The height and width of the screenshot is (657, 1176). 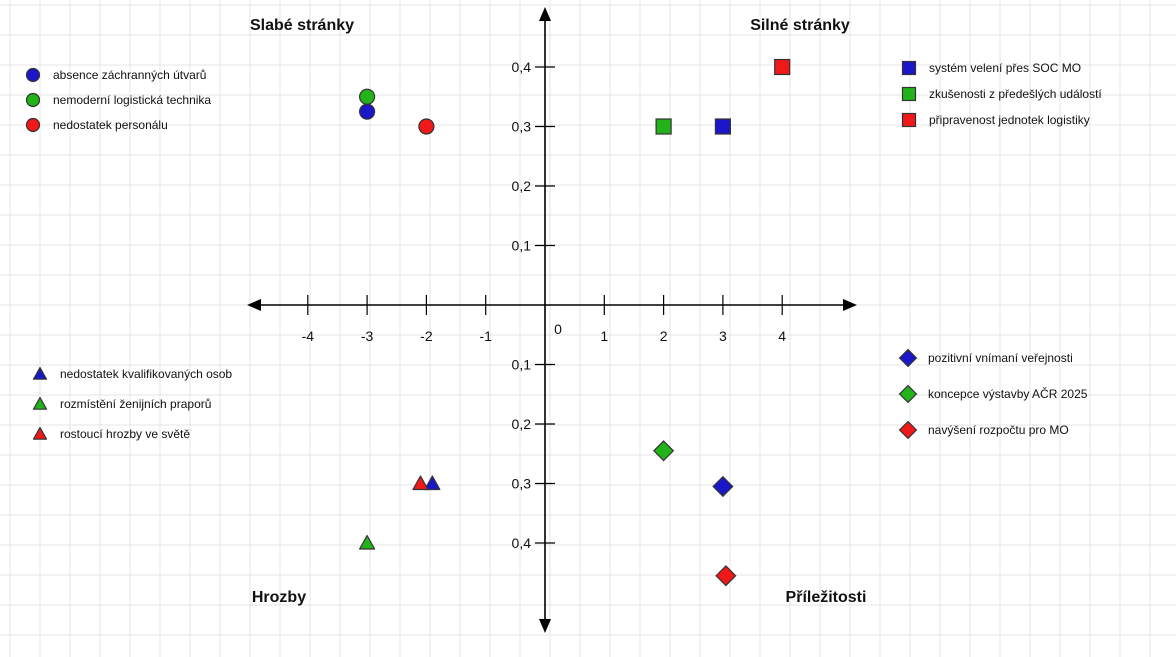 I want to click on legend-label: koncepce výstavby AČR 2025, so click(x=1008, y=393).